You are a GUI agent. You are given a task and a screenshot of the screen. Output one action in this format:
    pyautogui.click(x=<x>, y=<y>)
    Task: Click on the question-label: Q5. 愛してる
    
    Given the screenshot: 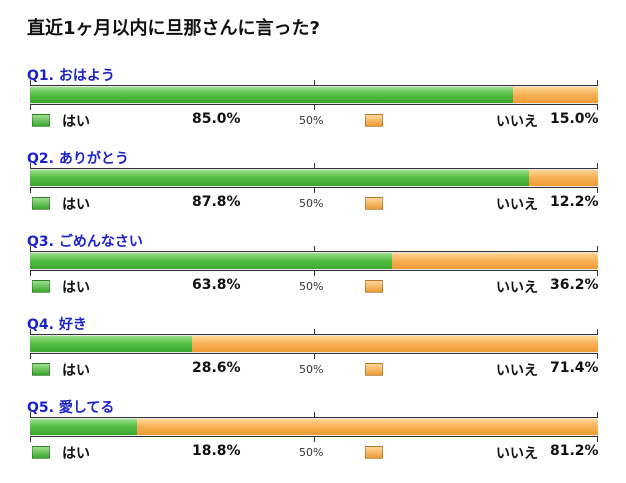 What is the action you would take?
    pyautogui.click(x=71, y=408)
    